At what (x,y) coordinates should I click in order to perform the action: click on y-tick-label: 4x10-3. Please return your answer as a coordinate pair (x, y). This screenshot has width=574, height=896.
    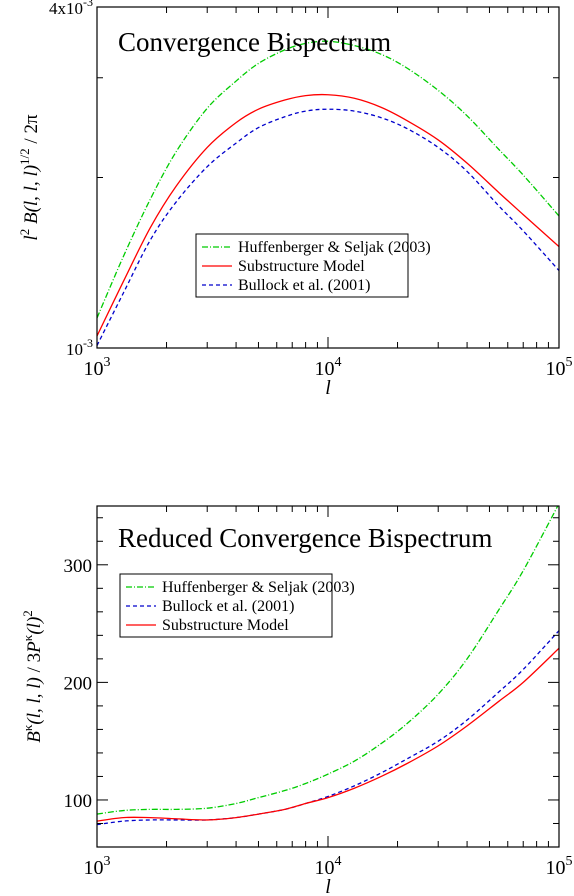
    Looking at the image, I should click on (71, 9).